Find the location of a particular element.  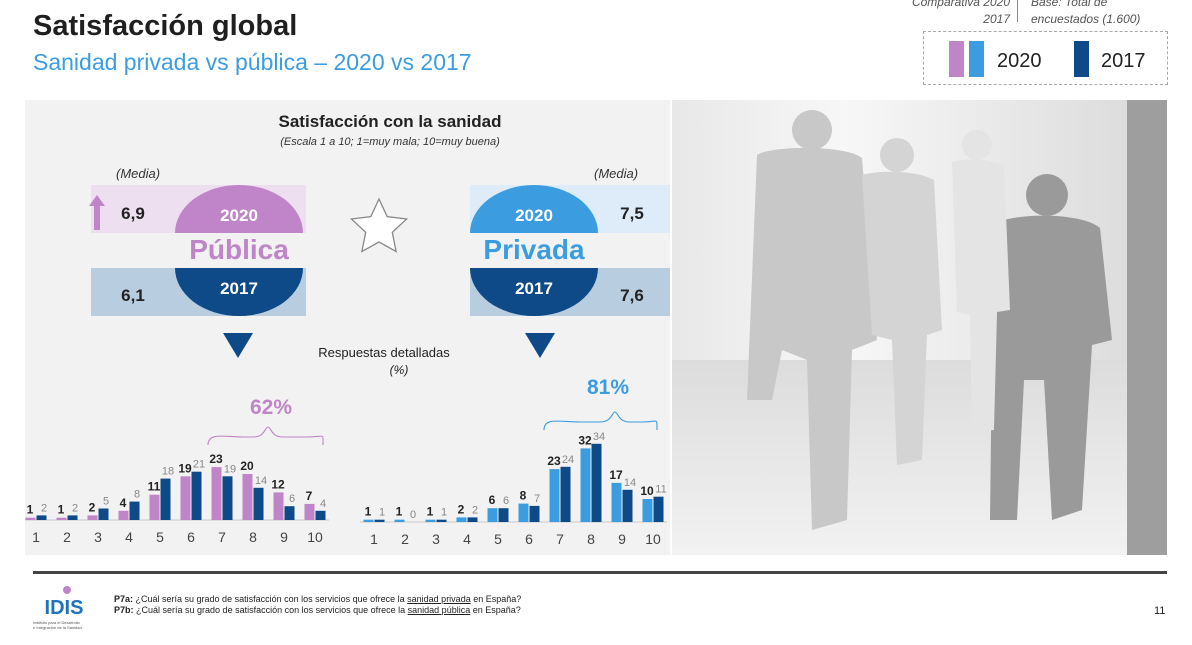

publica-label-2017-1: 2 is located at coordinates (44, 508).